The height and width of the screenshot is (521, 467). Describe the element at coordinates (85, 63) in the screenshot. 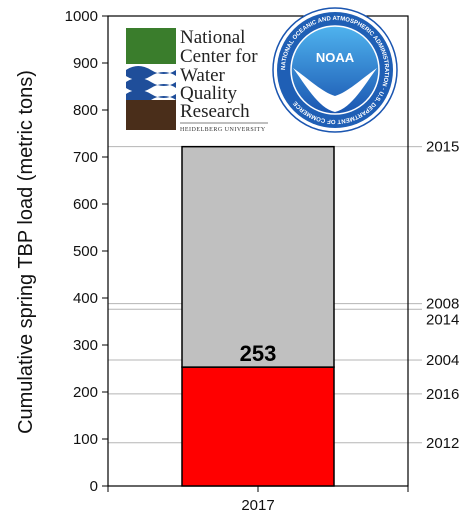

I see `y-tick-label-900: 900` at that location.